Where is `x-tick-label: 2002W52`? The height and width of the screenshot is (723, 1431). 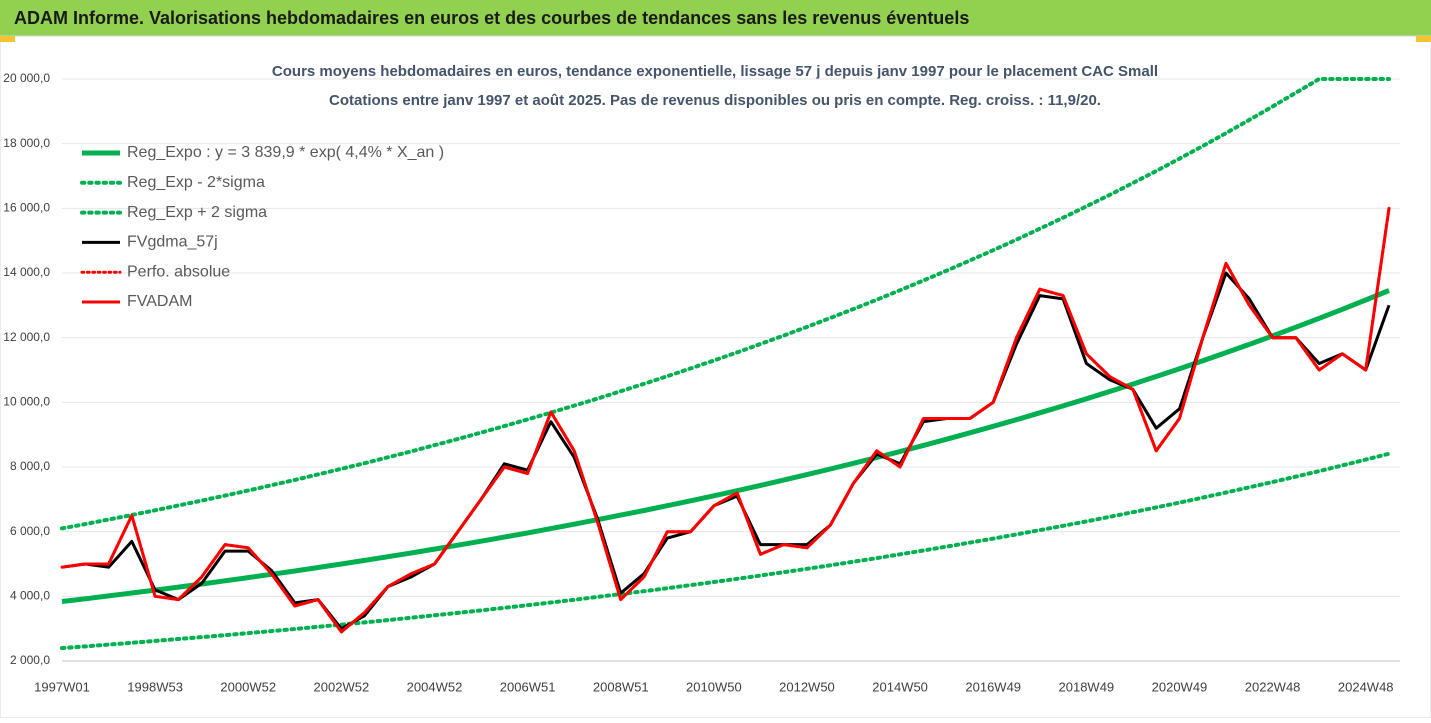
x-tick-label: 2002W52 is located at coordinates (342, 686).